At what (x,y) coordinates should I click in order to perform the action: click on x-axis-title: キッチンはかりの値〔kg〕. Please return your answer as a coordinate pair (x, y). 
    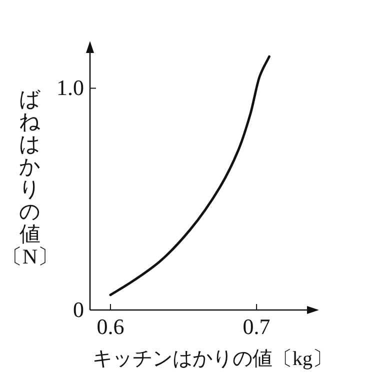
    Looking at the image, I should click on (212, 359).